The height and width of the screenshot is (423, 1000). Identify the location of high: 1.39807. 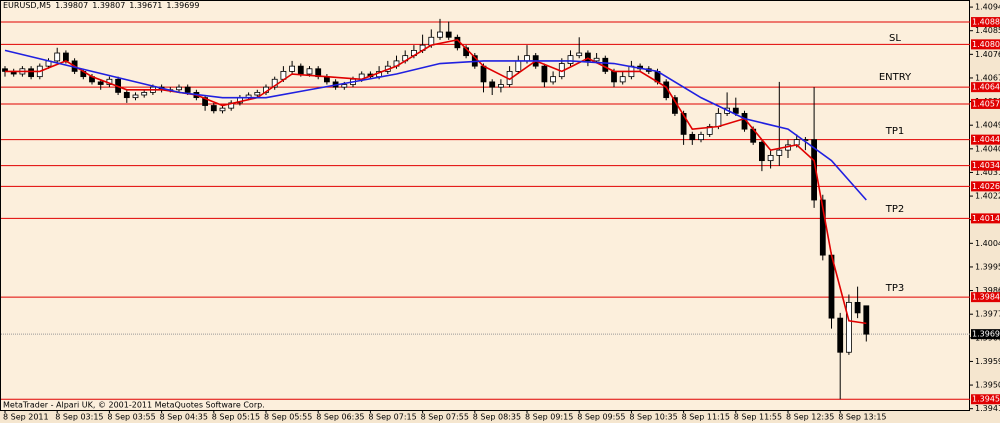
(109, 5).